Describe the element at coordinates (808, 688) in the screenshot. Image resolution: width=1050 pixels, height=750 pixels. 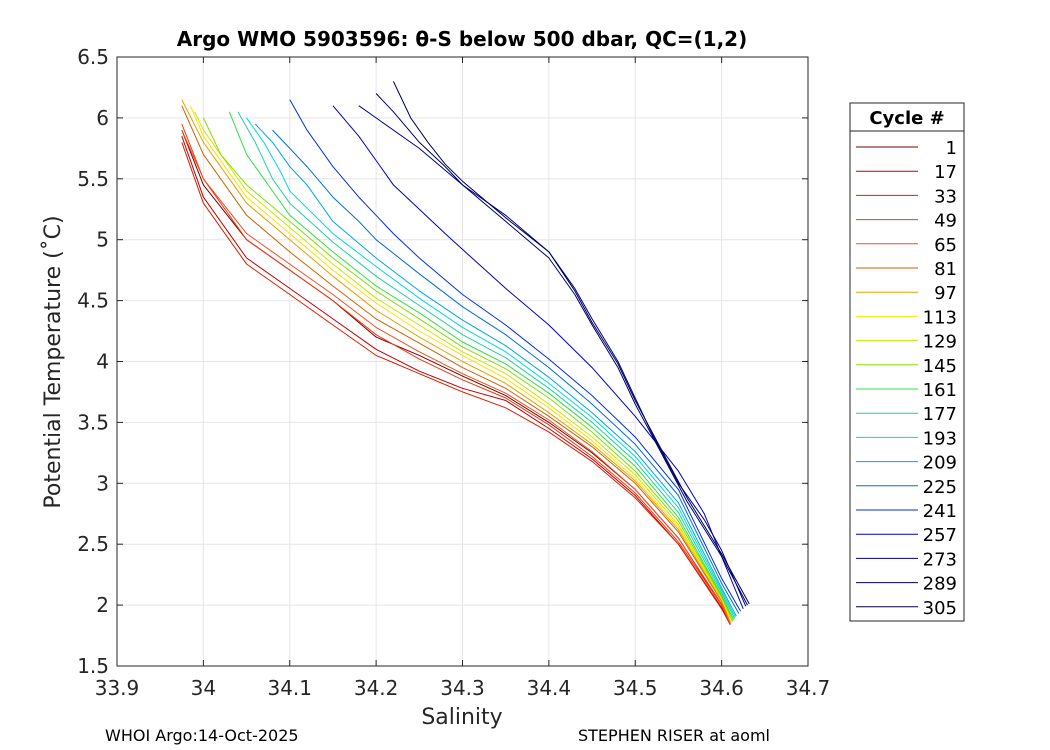
I see `x-tick-label: 34.7` at that location.